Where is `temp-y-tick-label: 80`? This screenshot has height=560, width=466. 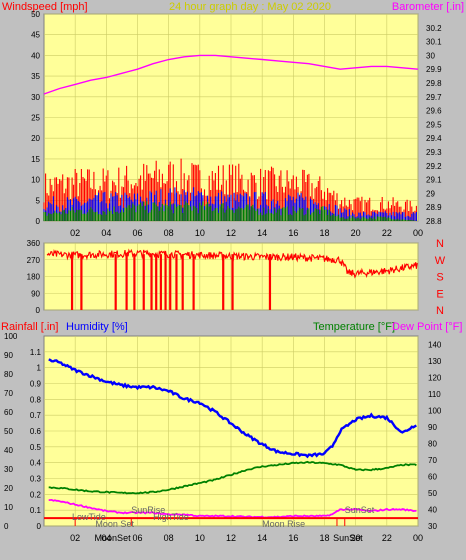
temp-y-tick-label: 80 is located at coordinates (432, 443).